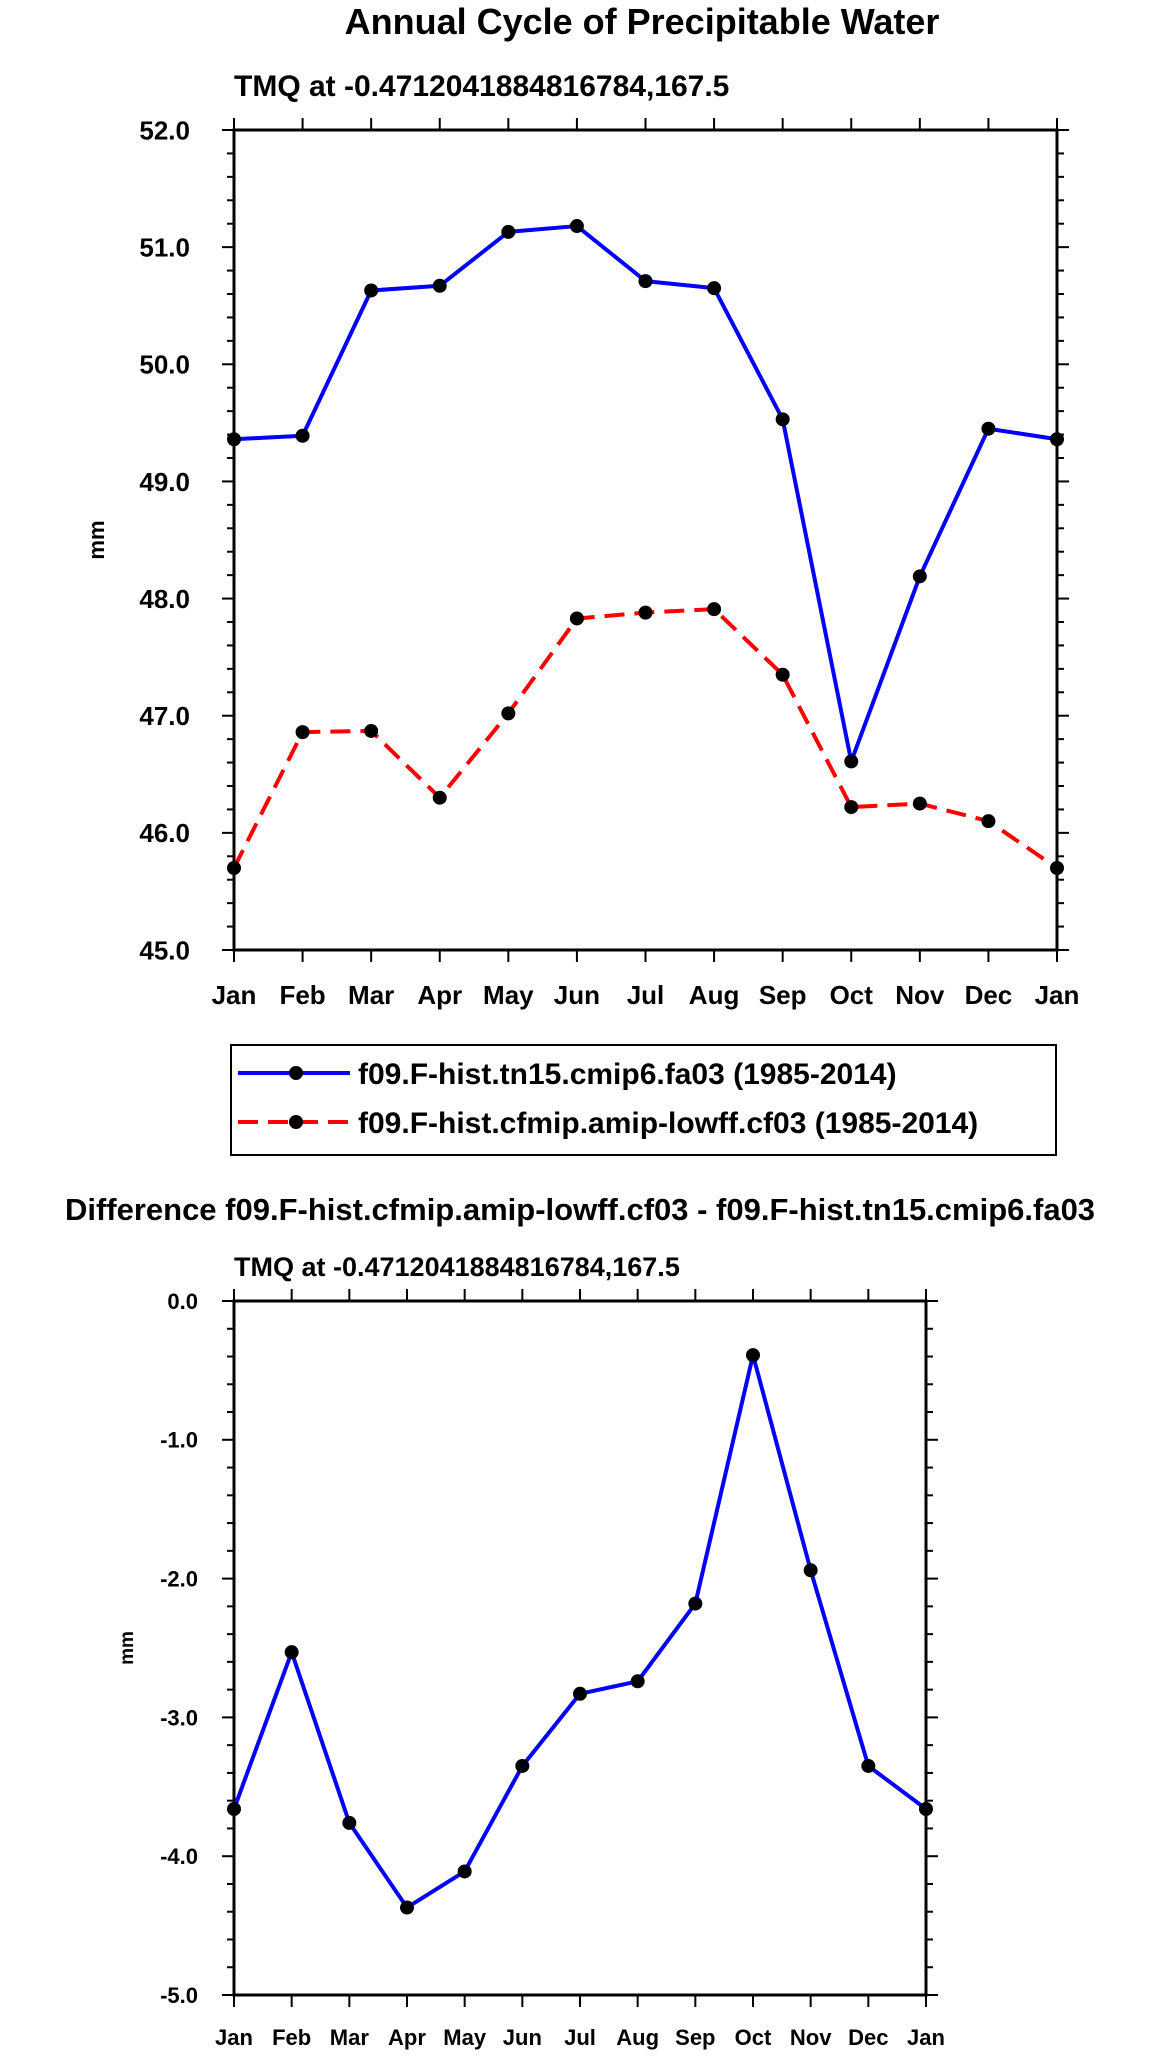 Image resolution: width=1161 pixels, height=2058 pixels. I want to click on y-tick-label: 52.0, so click(164, 130).